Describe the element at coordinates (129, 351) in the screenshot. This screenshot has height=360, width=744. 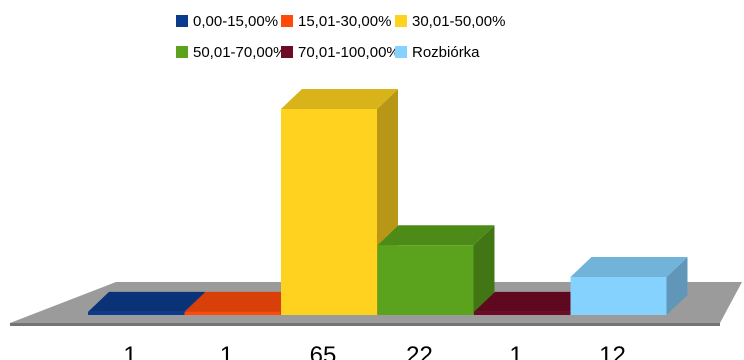
I see `data-label-0-00-15-00: 1` at that location.